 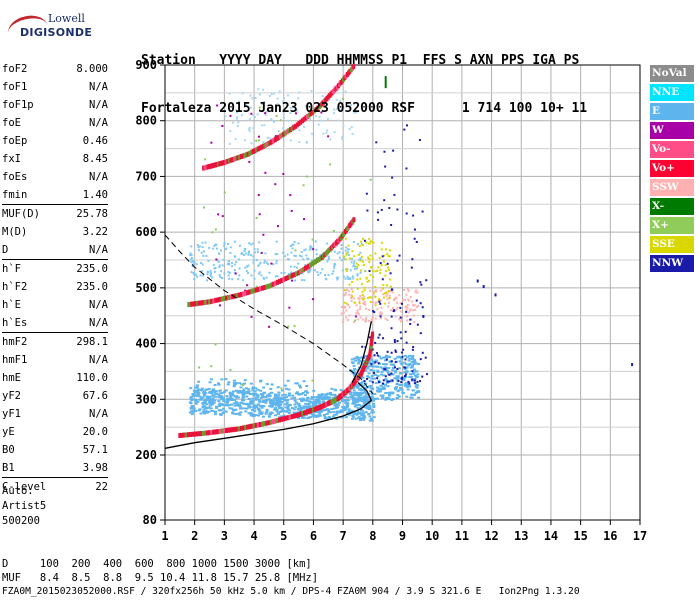 I want to click on param-row-fmin: fmin 1.40, so click(x=55, y=195).